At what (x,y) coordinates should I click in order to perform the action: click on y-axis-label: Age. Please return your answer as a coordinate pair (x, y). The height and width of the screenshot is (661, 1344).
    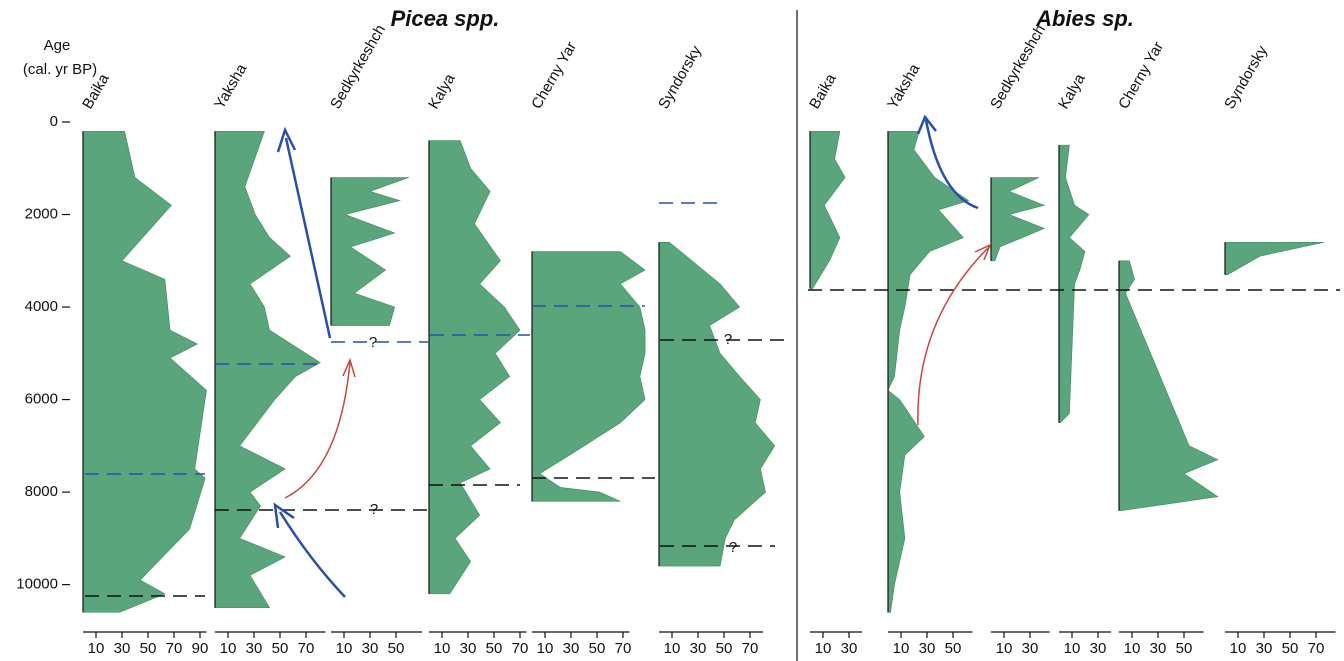
    Looking at the image, I should click on (57, 45).